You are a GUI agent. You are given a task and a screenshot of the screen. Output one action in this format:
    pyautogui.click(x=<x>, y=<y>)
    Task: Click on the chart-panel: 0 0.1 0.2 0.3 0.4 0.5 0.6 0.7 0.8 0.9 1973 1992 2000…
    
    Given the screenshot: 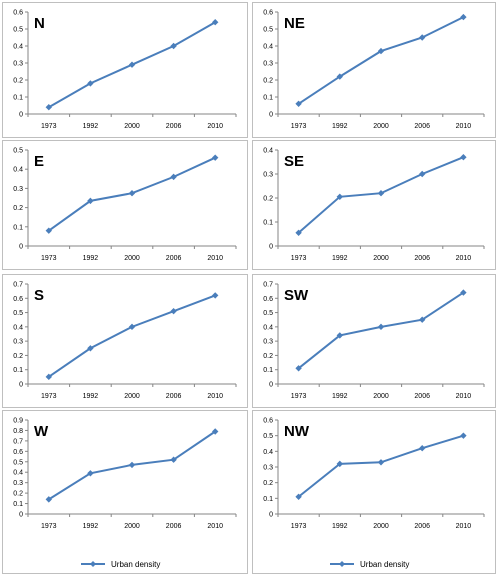 What is the action you would take?
    pyautogui.click(x=125, y=492)
    